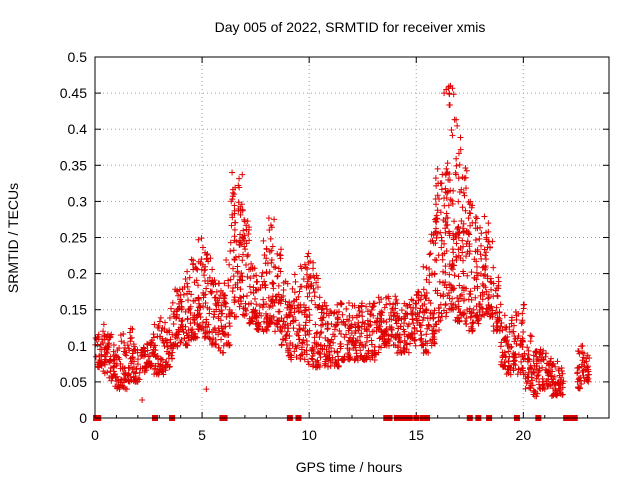 Image resolution: width=640 pixels, height=480 pixels. I want to click on y-tick-label: 0, so click(83, 418).